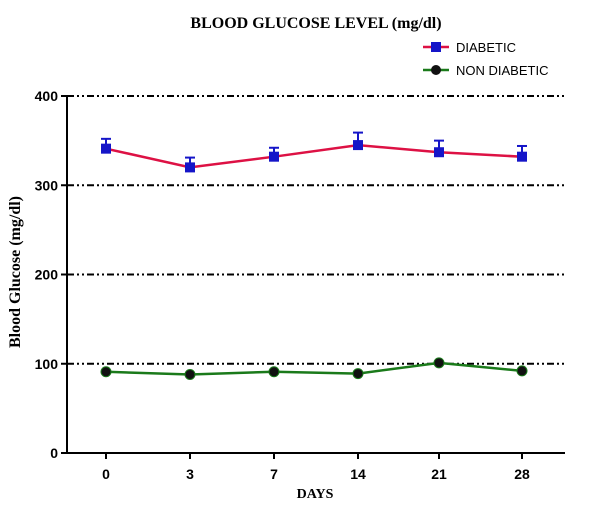  What do you see at coordinates (486, 47) in the screenshot?
I see `legend-label-diabetic: DIABETIC` at bounding box center [486, 47].